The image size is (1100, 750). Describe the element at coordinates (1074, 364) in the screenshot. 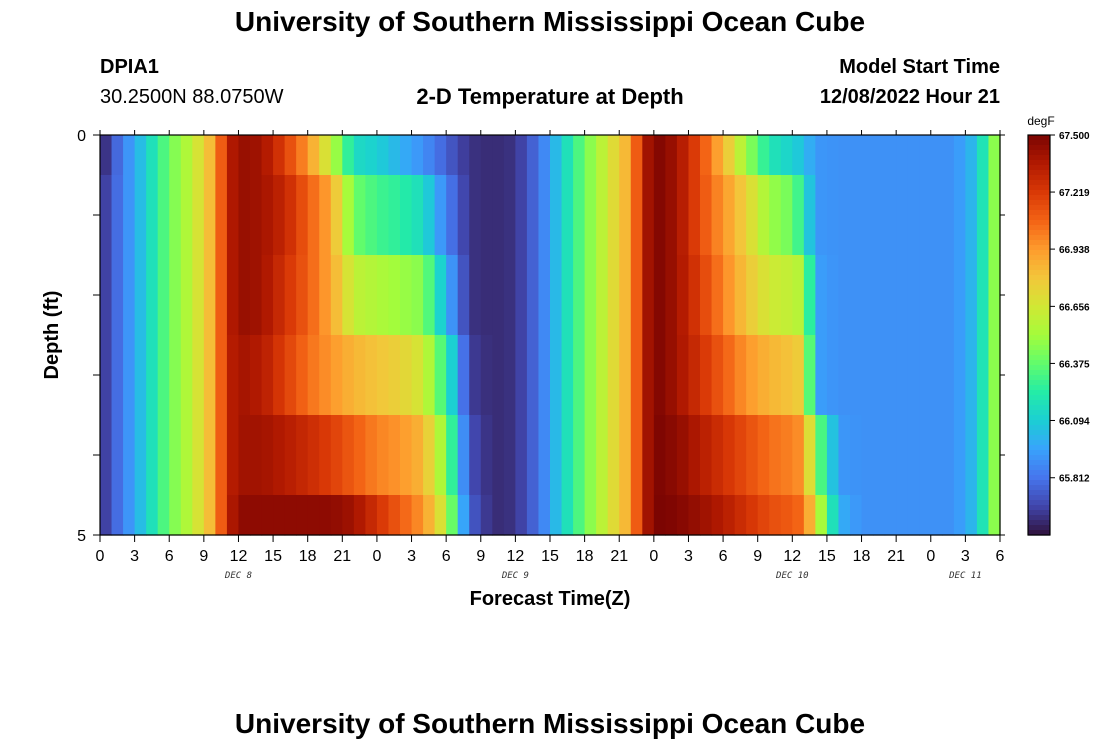

I see `colorbar-tick-label: 66.375` at that location.